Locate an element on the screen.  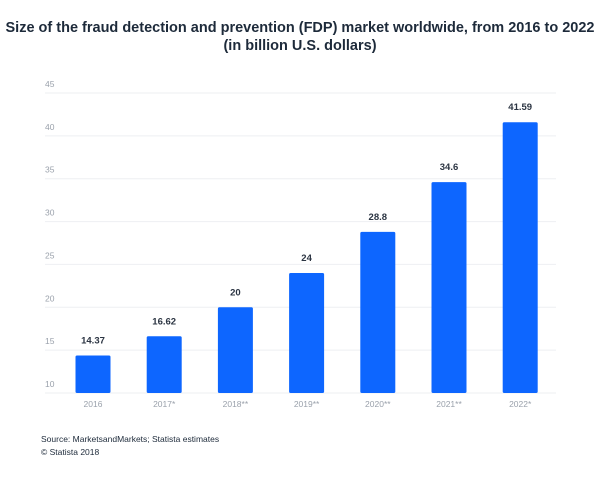
x-tick-label: 2016 is located at coordinates (93, 404).